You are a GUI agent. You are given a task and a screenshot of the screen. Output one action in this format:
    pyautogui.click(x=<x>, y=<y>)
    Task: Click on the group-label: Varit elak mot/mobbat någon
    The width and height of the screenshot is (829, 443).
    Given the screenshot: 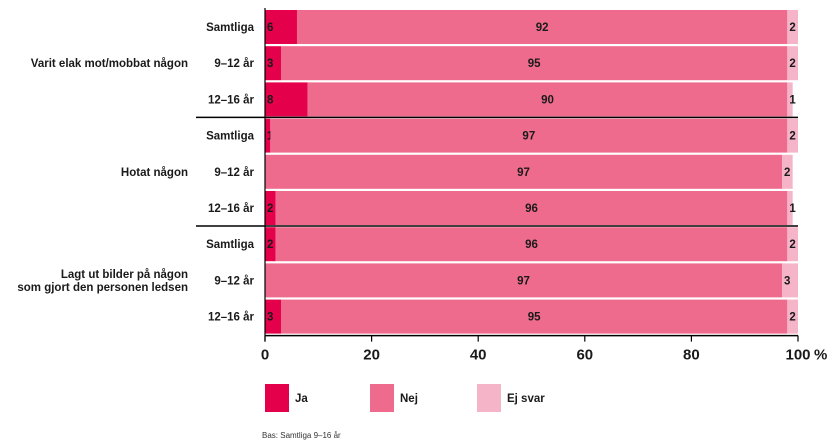 What is the action you would take?
    pyautogui.click(x=109, y=64)
    